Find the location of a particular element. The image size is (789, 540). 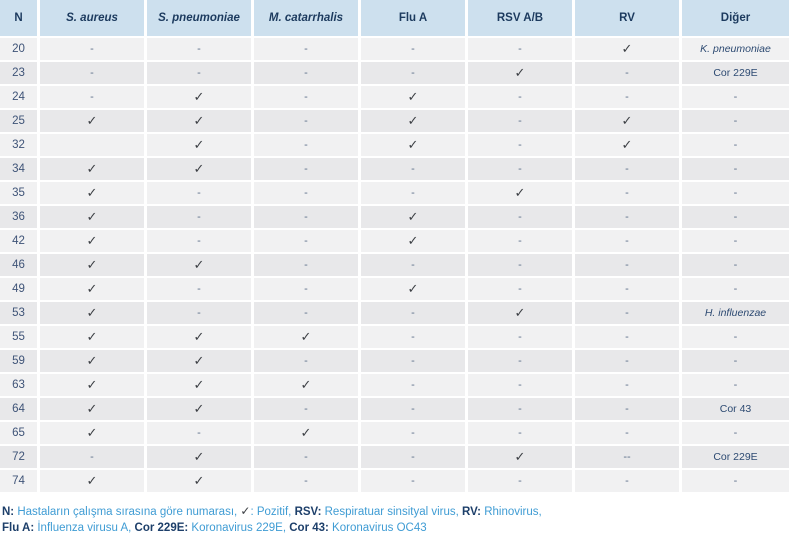

table-row: 36 ✓ - - ✓ - - - is located at coordinates (394, 218).